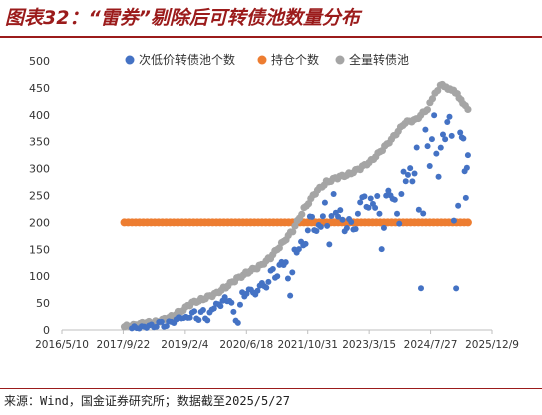  Describe the element at coordinates (271, 37) in the screenshot. I see `title-divider` at that location.